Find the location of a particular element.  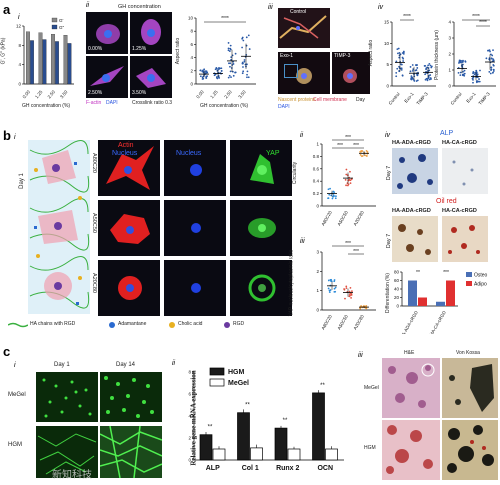

chart-c-ii-ylabel: Relative gene mRNA expression is located at coordinates (193, 418).